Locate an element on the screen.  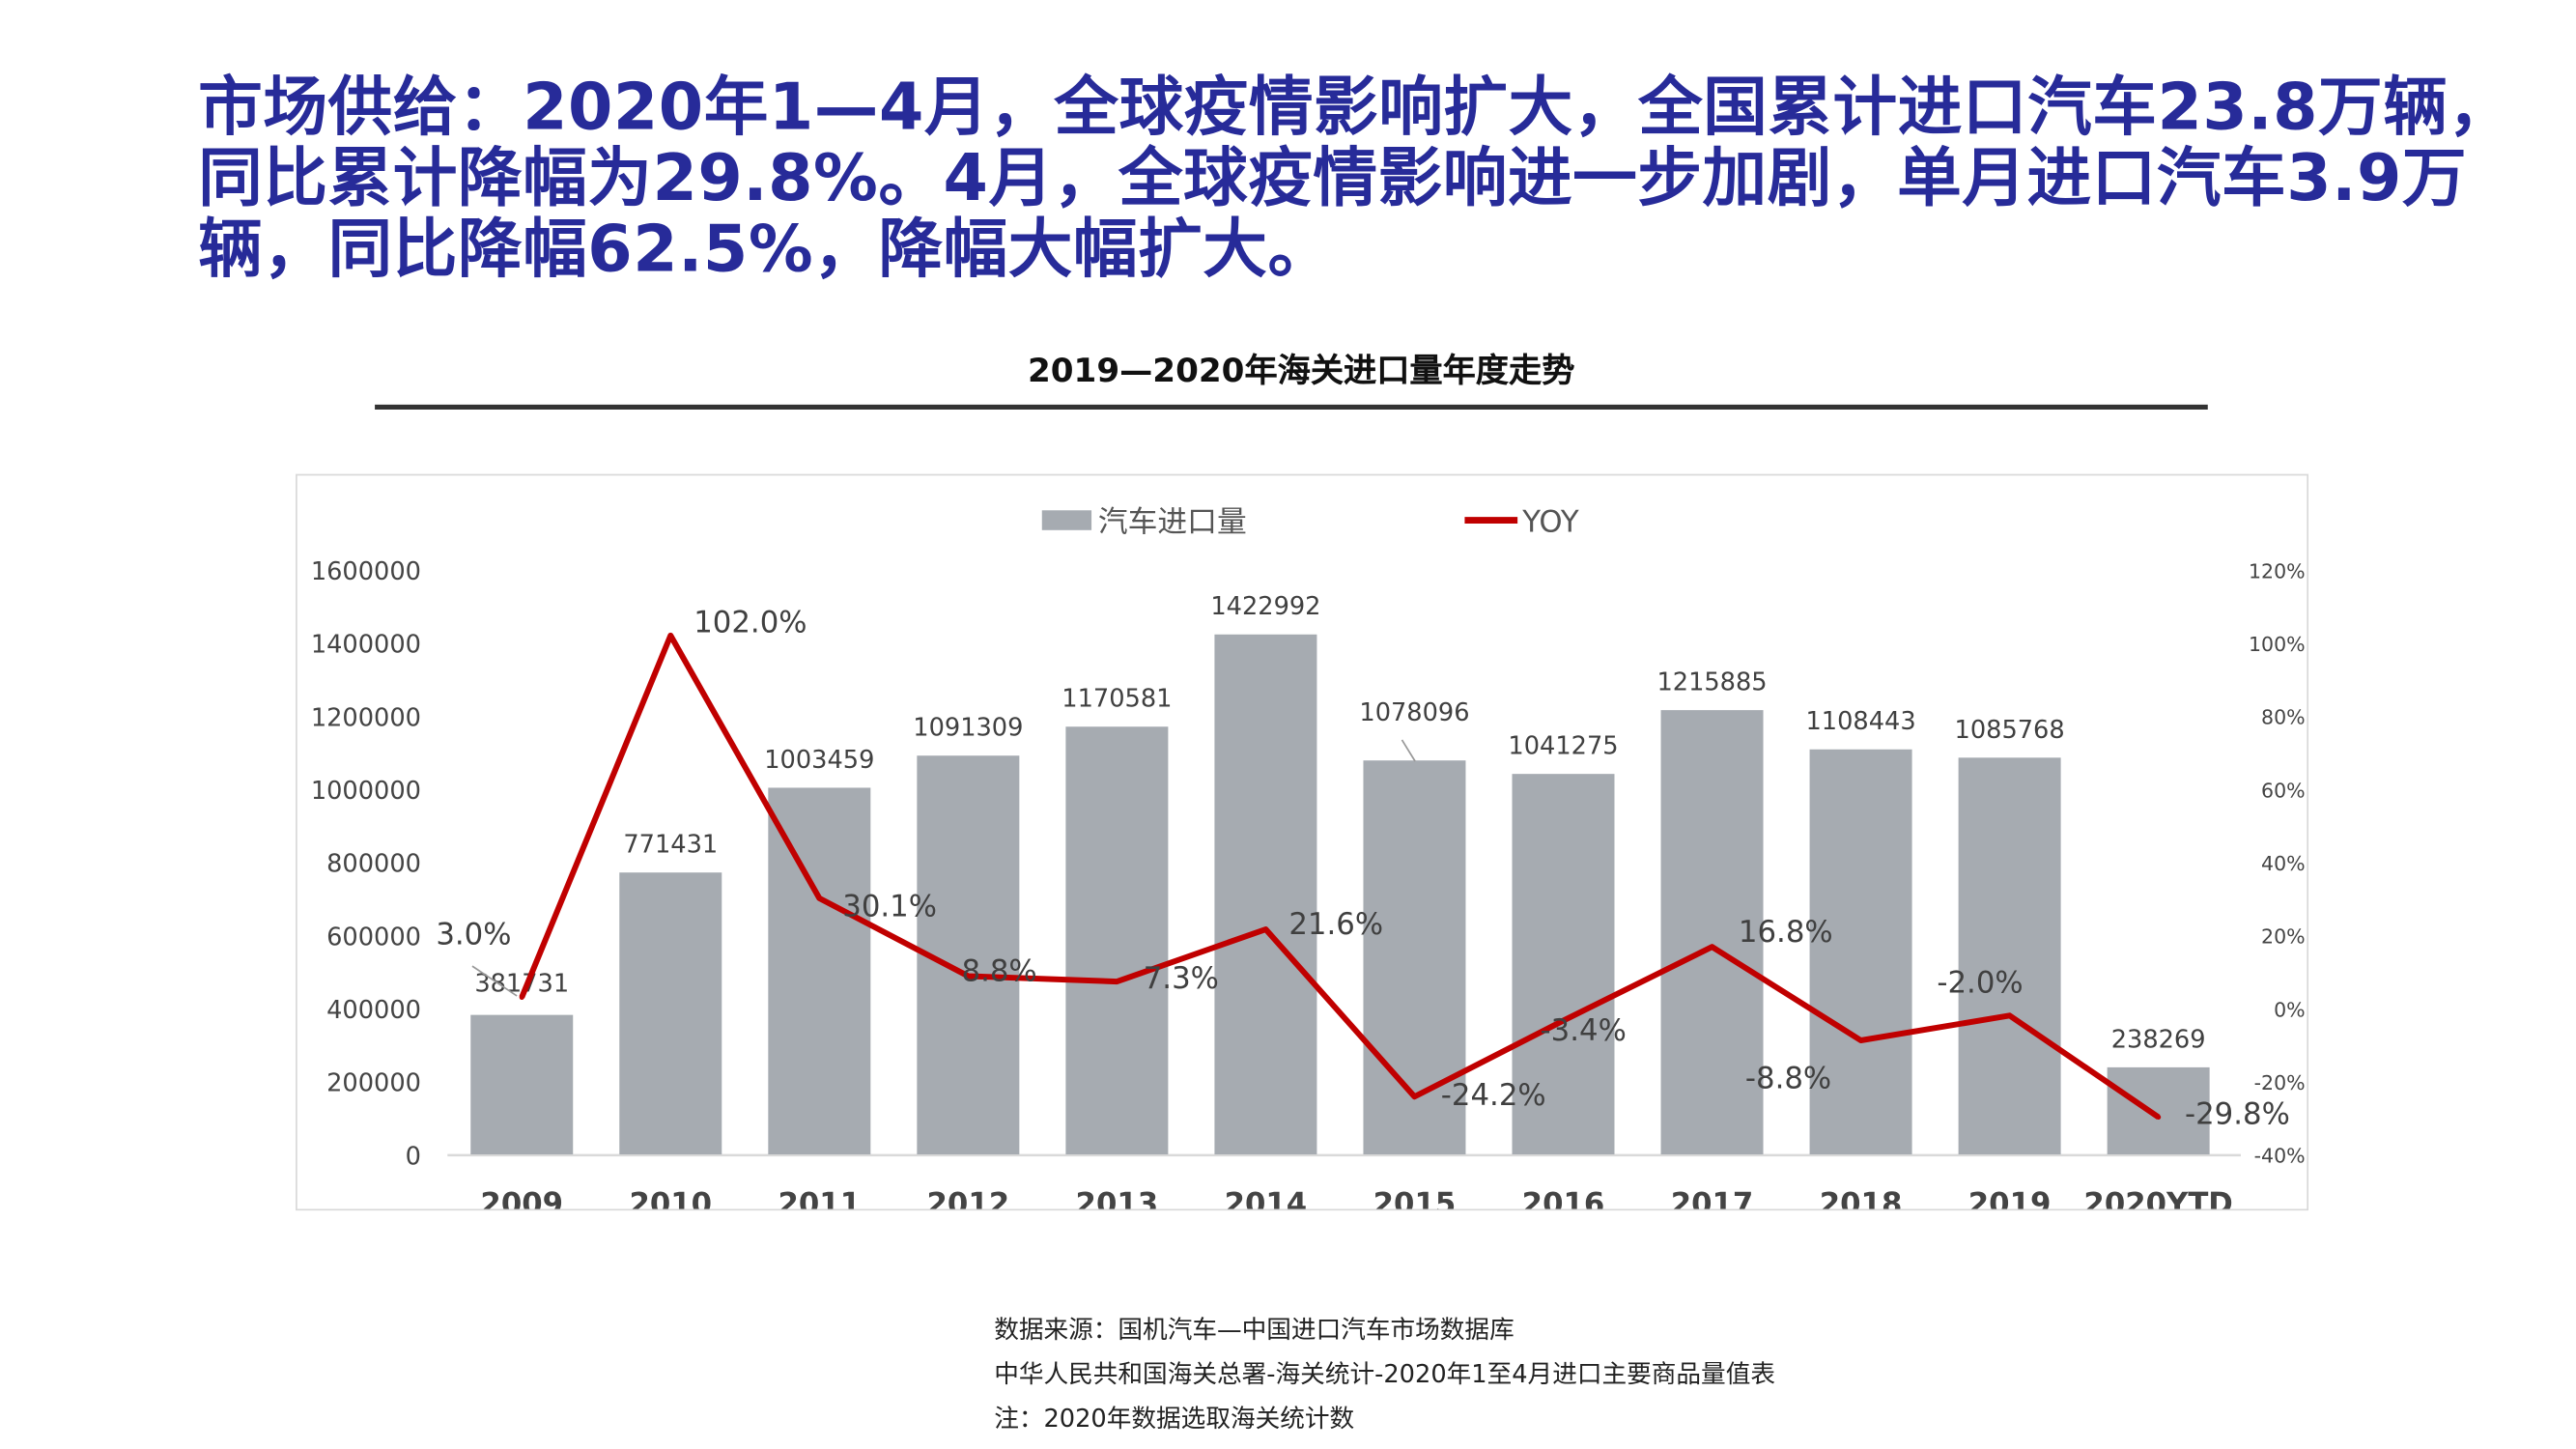
yoy-value-label: 16.8% is located at coordinates (1786, 932).